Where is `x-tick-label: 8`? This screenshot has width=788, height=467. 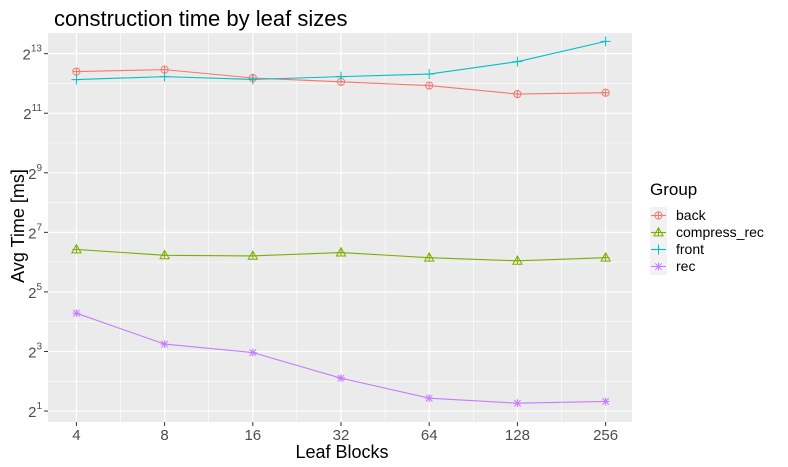
x-tick-label: 8 is located at coordinates (164, 435).